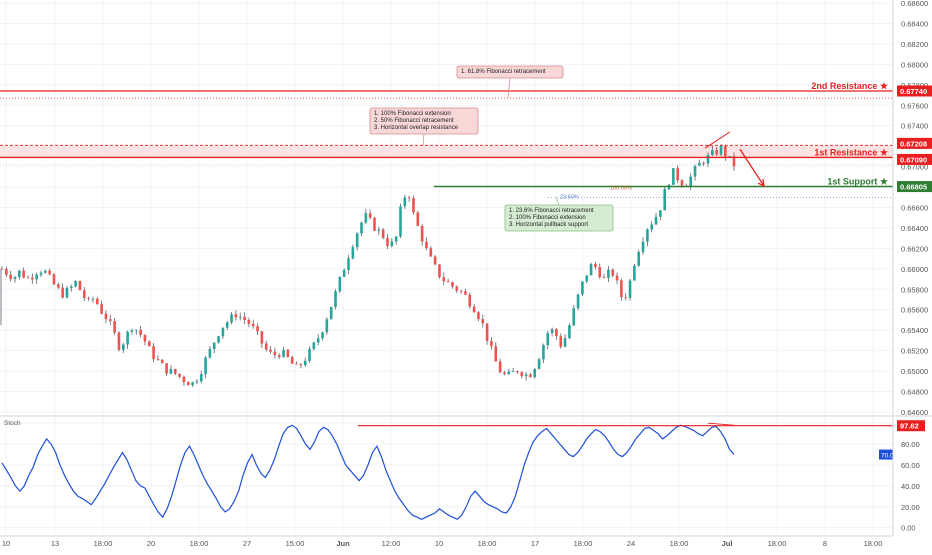  I want to click on price-tick-label: 0.64600, so click(914, 412).